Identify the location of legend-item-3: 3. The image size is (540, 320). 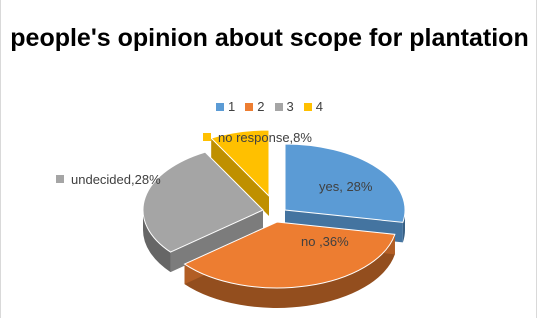
(284, 106).